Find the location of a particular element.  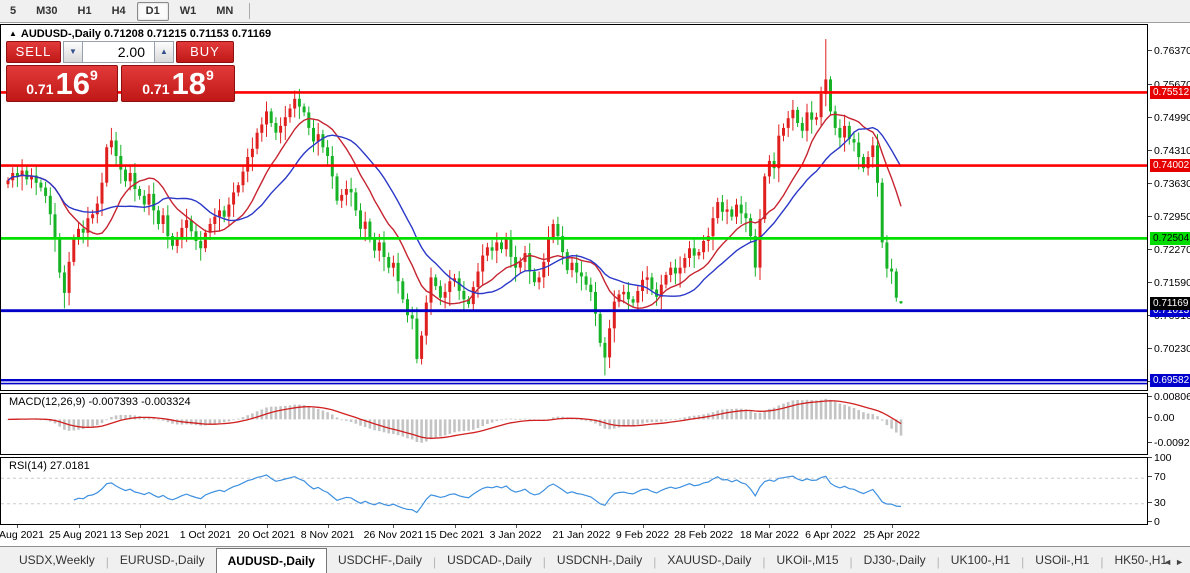

buy-price-prefix: 0.71 is located at coordinates (156, 89).